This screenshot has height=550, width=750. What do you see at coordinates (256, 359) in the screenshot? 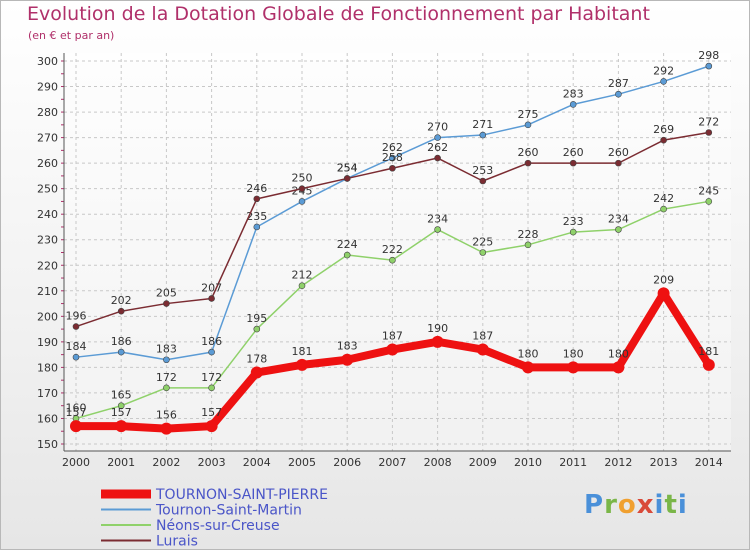
I see `data-label: 178` at bounding box center [256, 359].